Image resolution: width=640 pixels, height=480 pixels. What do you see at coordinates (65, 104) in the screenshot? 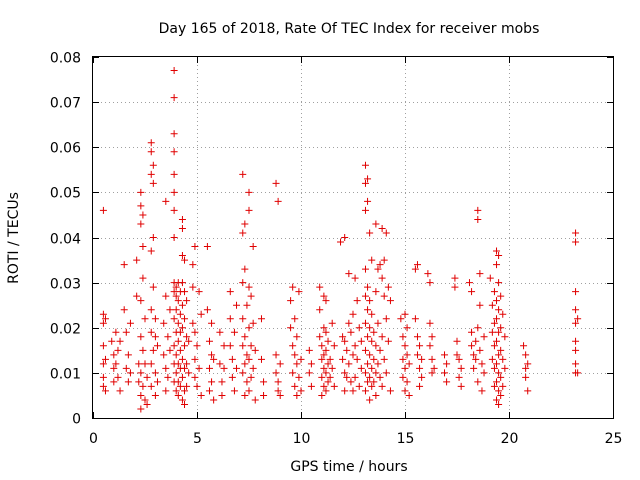
I see `y-tick-label: 0.07` at bounding box center [65, 104].